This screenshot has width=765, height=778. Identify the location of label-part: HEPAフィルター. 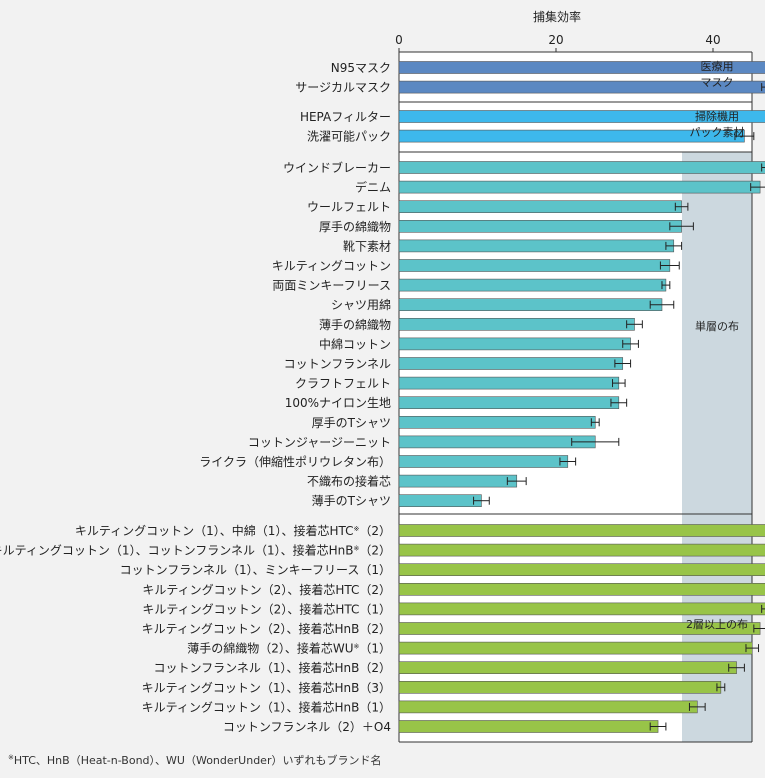
(345, 117).